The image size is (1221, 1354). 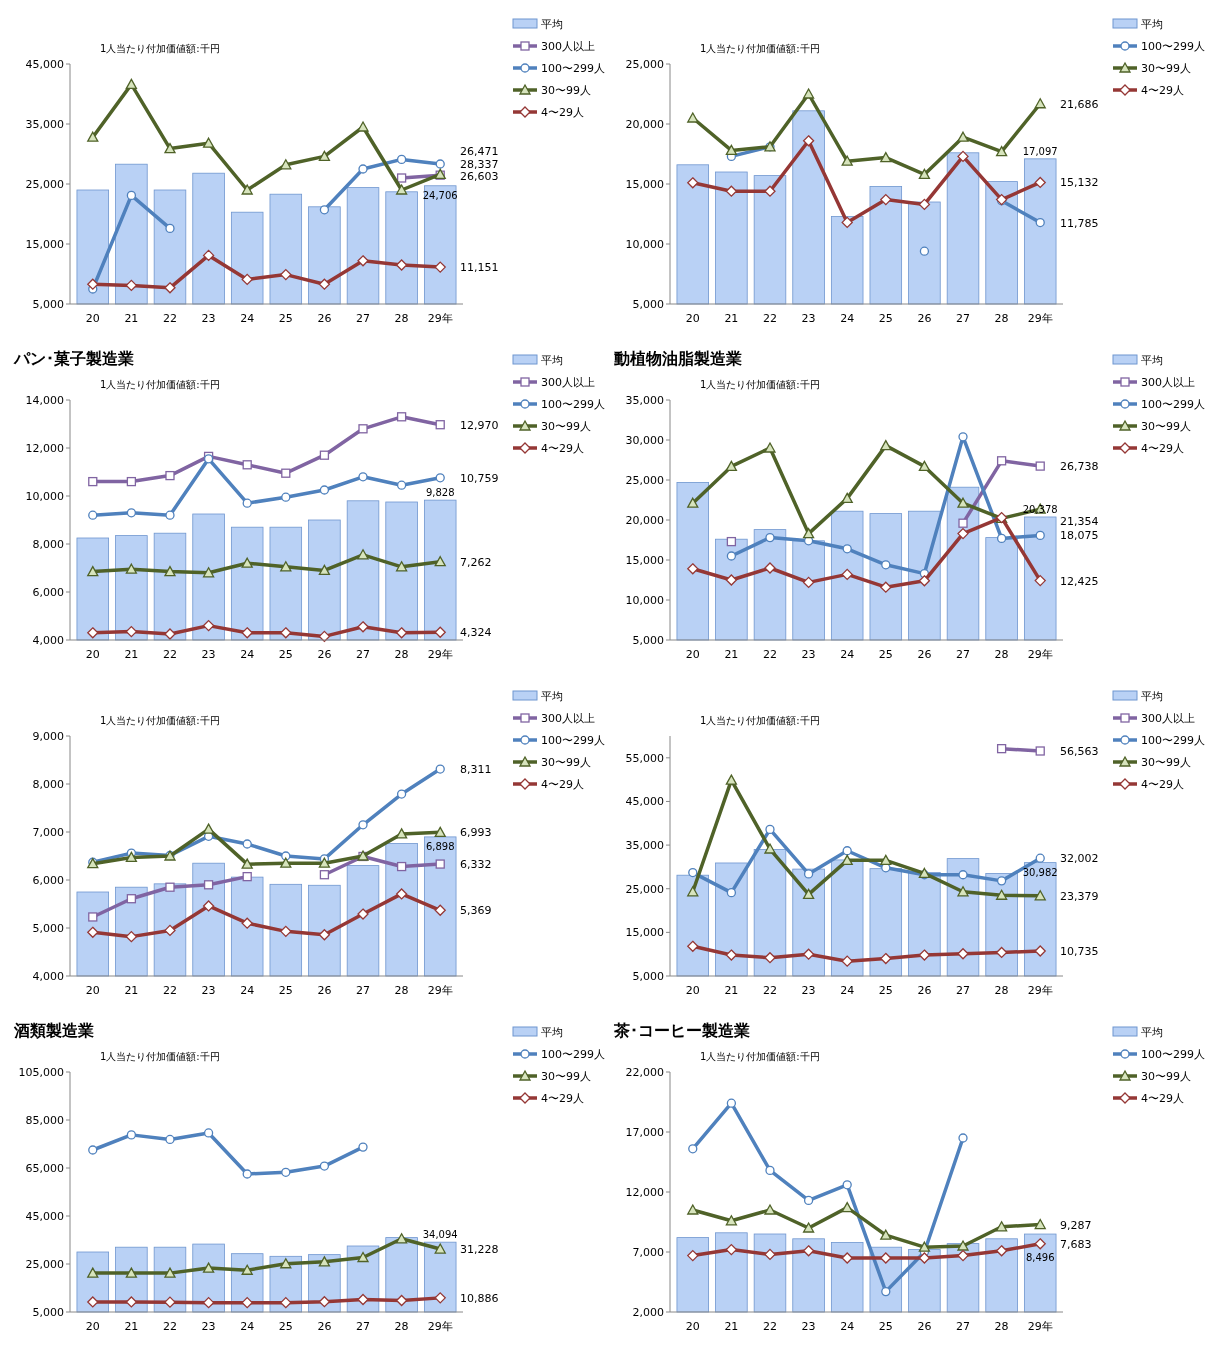 What do you see at coordinates (479, 425) in the screenshot?
I see `data-label: 12,970` at bounding box center [479, 425].